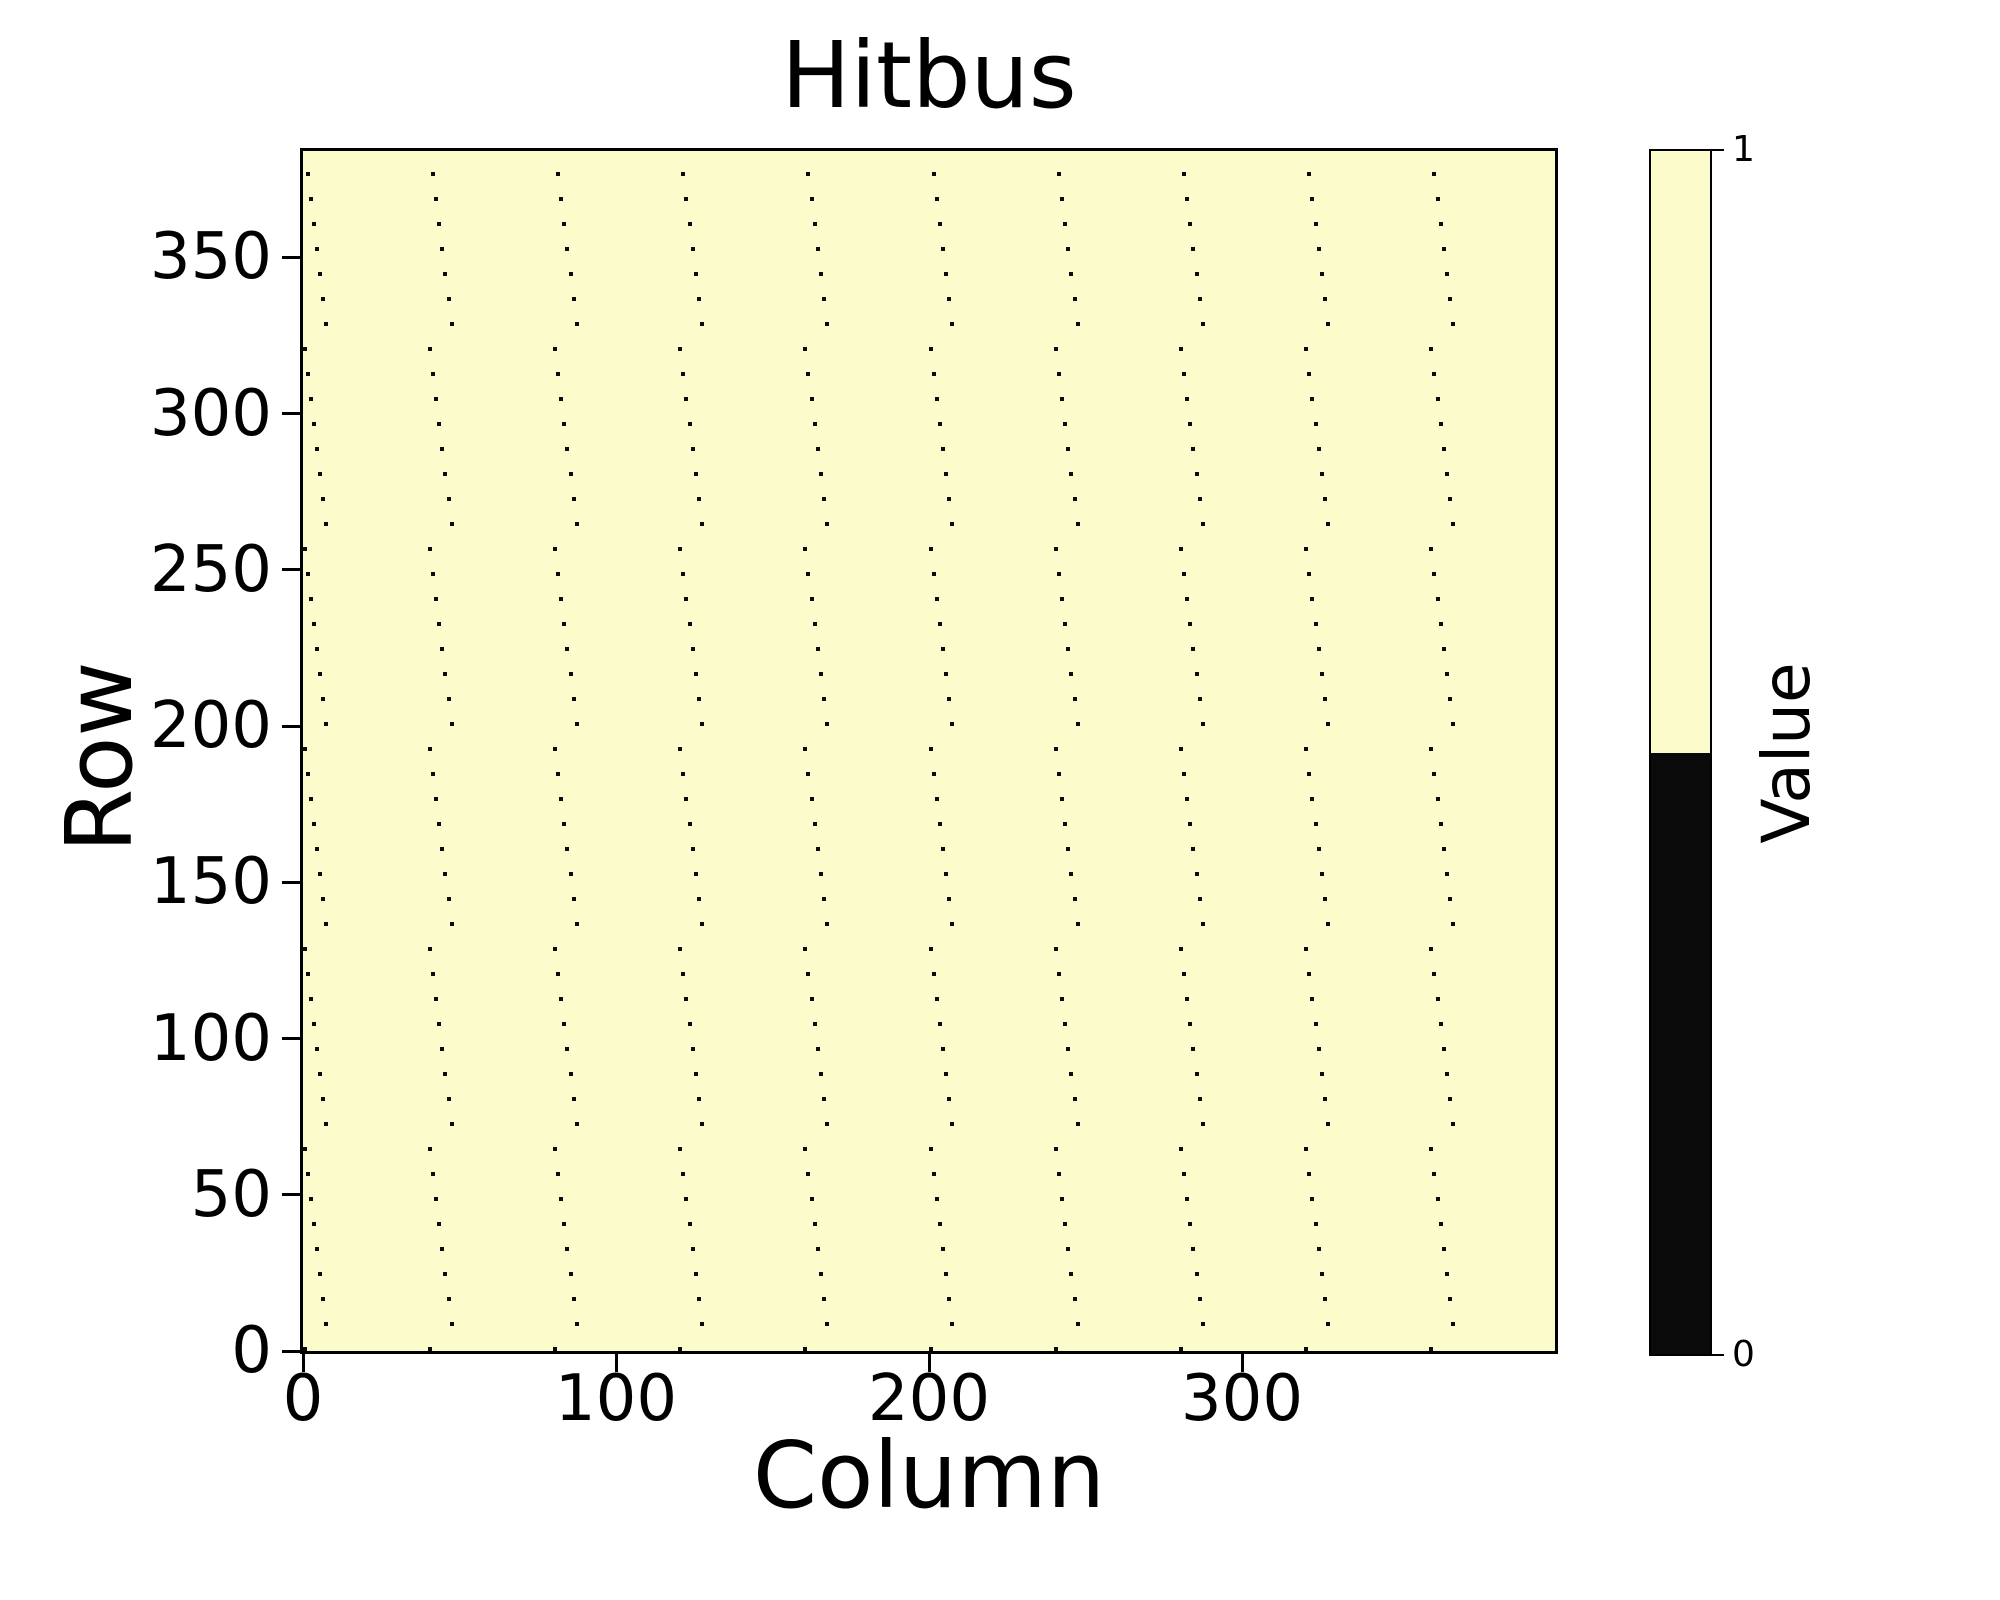  What do you see at coordinates (1680, 1053) in the screenshot?
I see `colorbar-low-segment` at bounding box center [1680, 1053].